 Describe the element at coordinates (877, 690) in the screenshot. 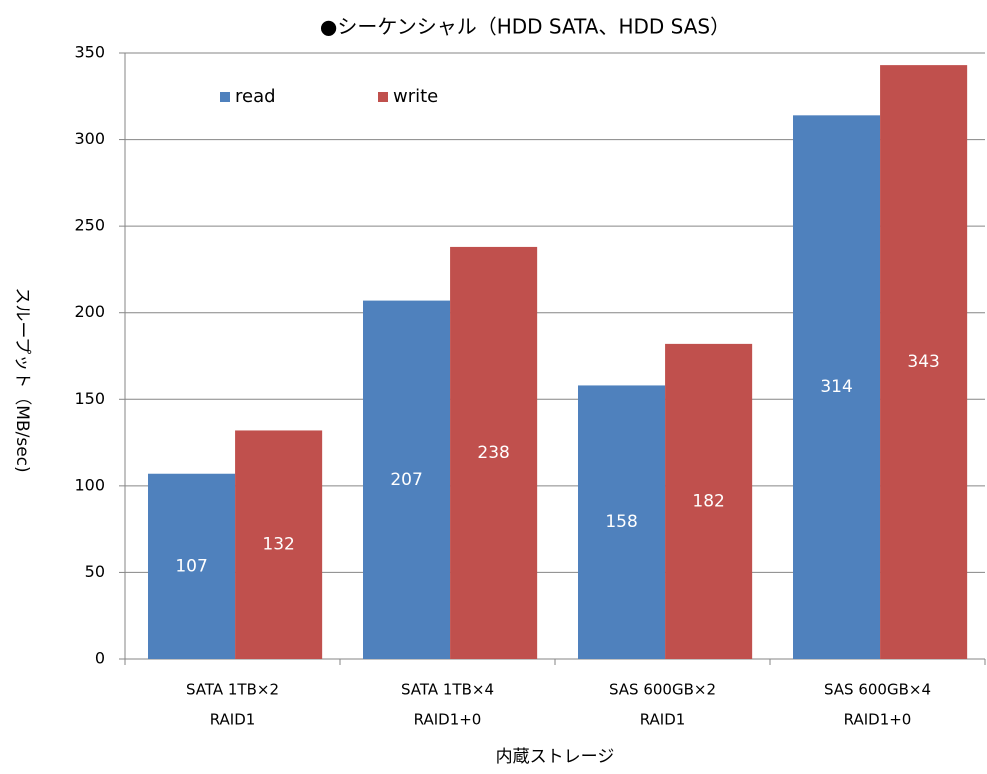

I see `x-tick-label: SAS 600GB×4` at that location.